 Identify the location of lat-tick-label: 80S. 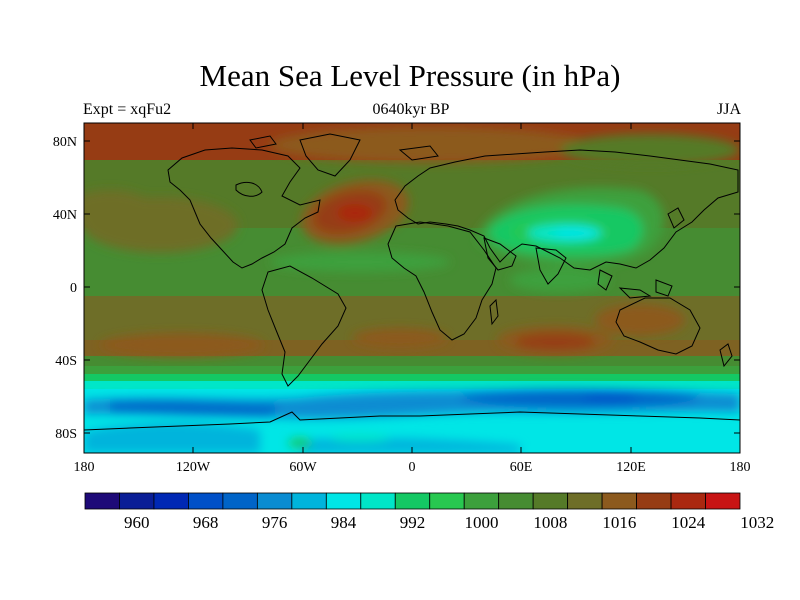
(66, 434).